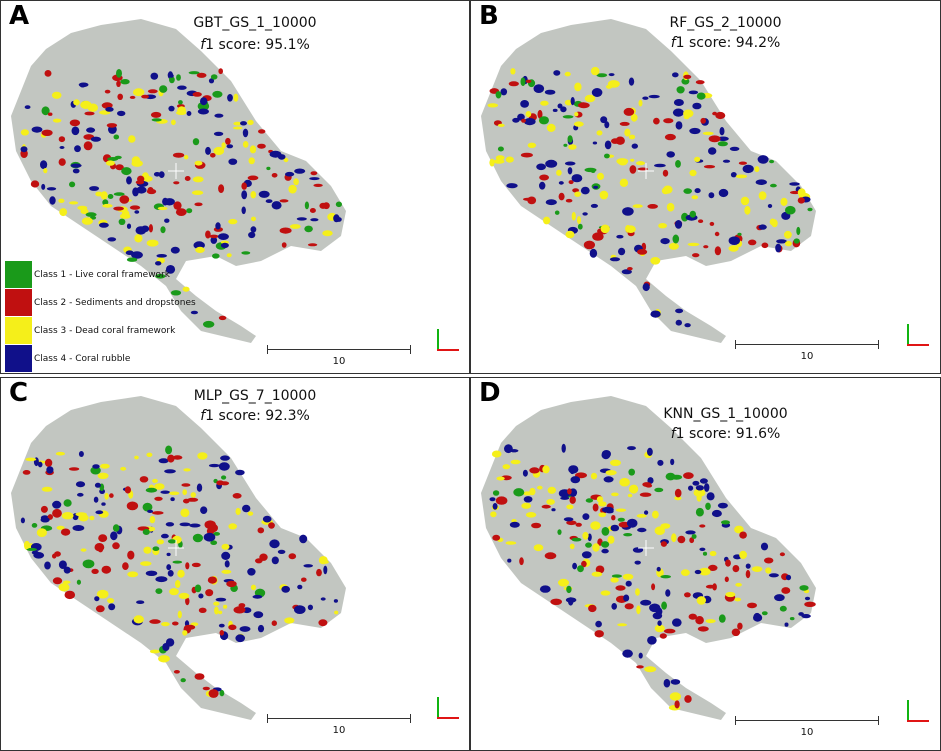  I want to click on legend-item: Class 2 - Sediments and dropstones, so click(100, 302).